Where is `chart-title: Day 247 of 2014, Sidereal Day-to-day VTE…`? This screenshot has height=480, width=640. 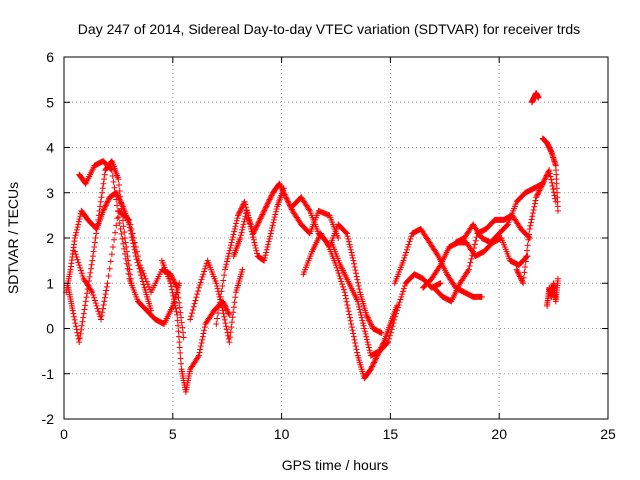
chart-title: Day 247 of 2014, Sidereal Day-to-day VTE… is located at coordinates (329, 29).